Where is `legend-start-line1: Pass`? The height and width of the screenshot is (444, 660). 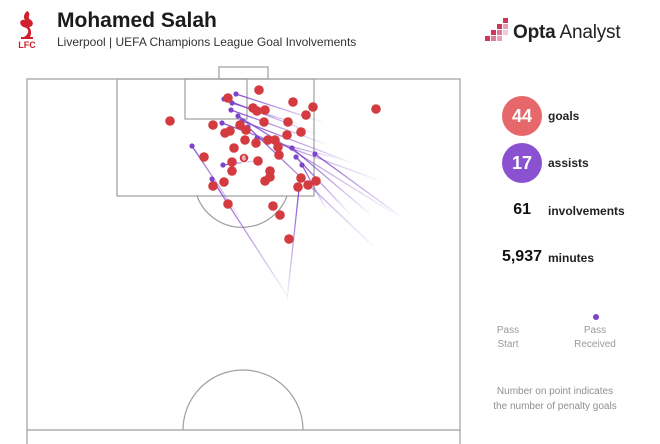 legend-start-line1: Pass is located at coordinates (508, 330).